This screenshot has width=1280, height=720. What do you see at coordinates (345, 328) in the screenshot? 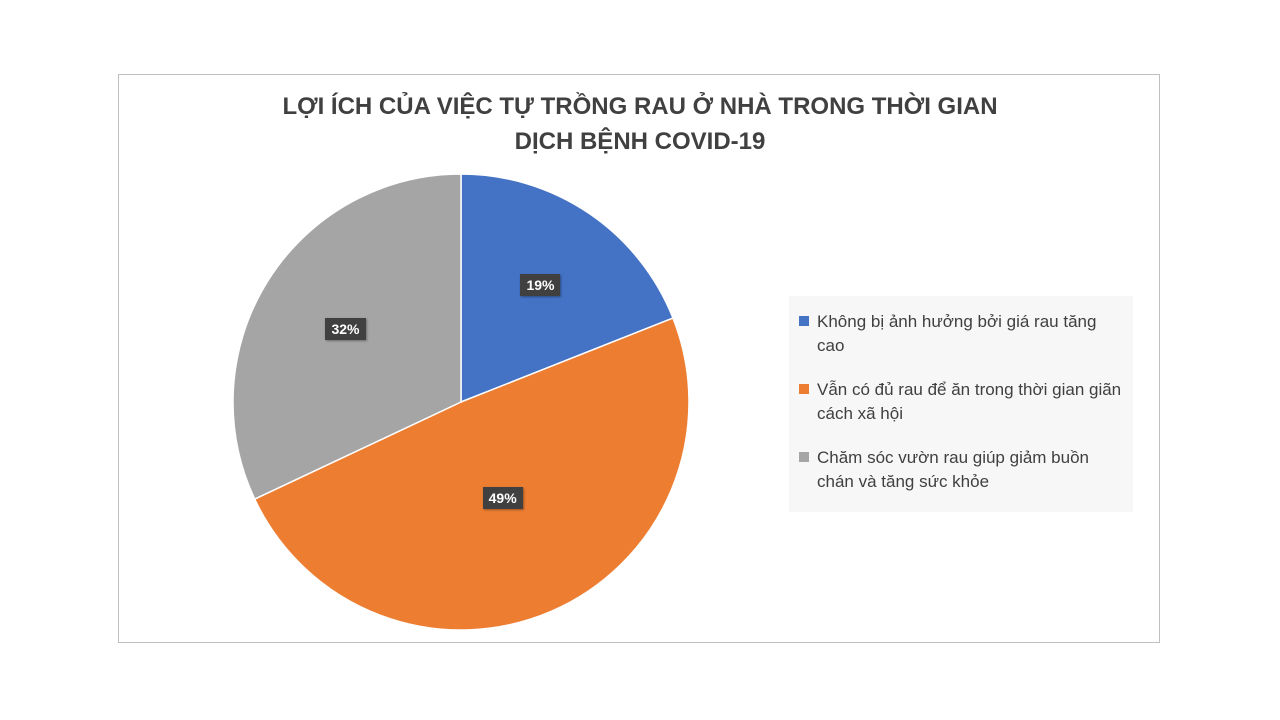
I see `data-label-3: 32%` at bounding box center [345, 328].